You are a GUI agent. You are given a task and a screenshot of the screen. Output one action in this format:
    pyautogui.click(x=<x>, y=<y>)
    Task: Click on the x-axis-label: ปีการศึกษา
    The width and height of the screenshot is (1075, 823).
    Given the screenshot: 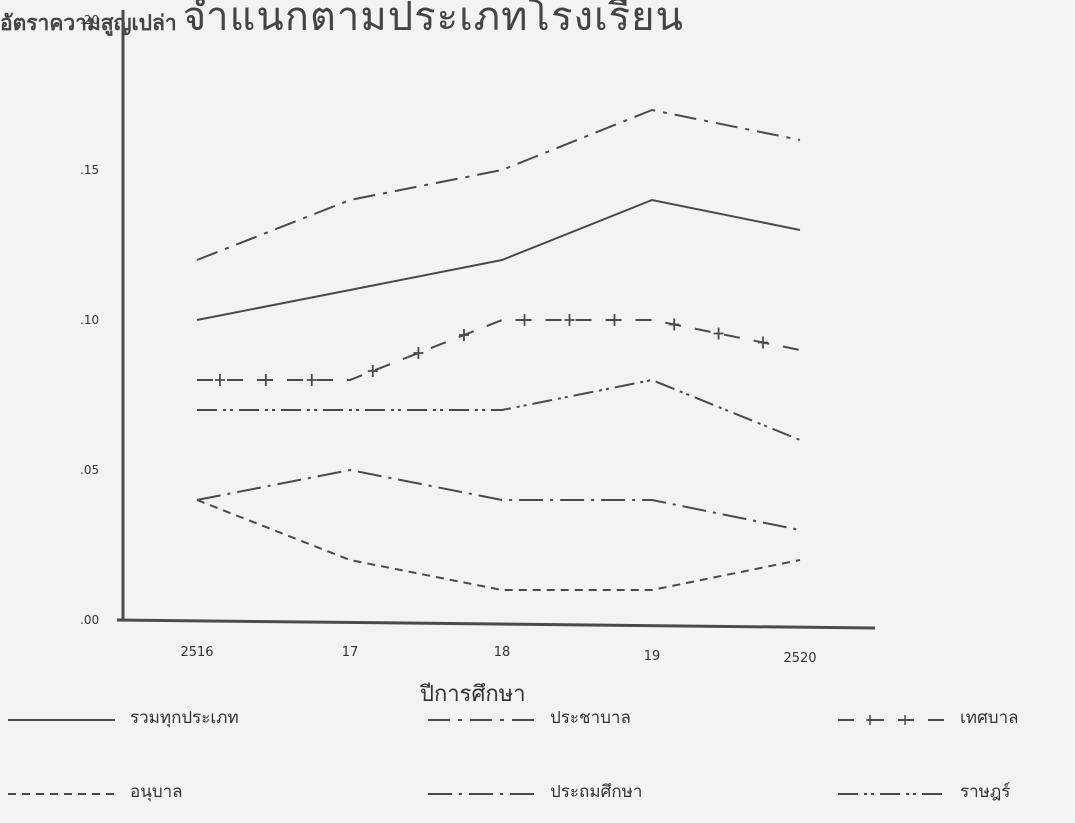 What is the action you would take?
    pyautogui.click(x=473, y=694)
    